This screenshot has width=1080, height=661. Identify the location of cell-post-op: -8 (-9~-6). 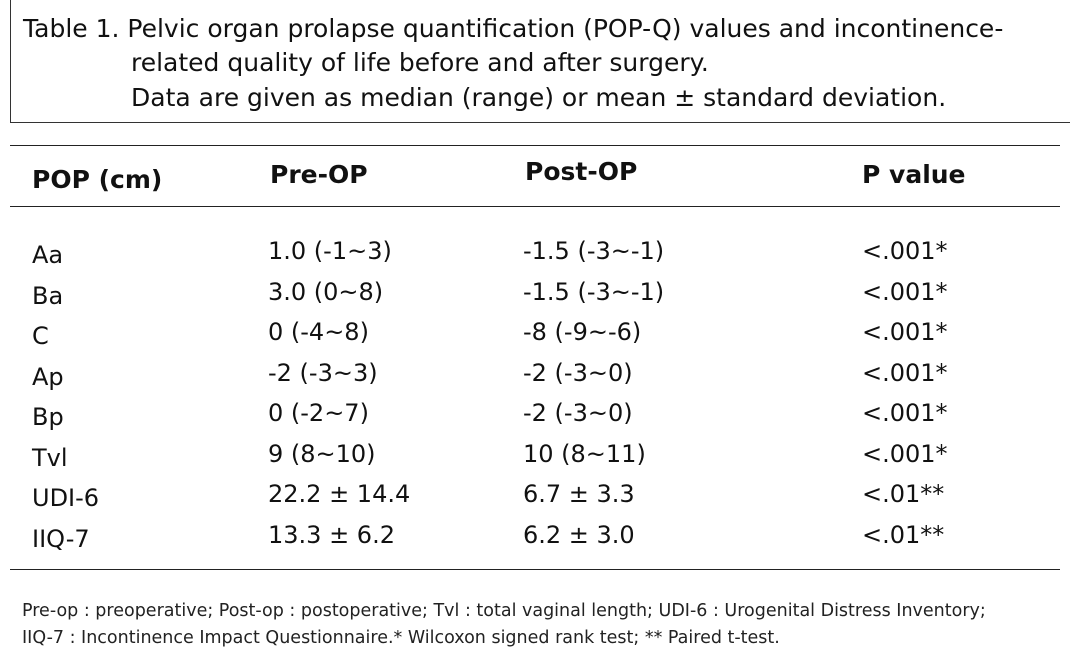
(582, 332).